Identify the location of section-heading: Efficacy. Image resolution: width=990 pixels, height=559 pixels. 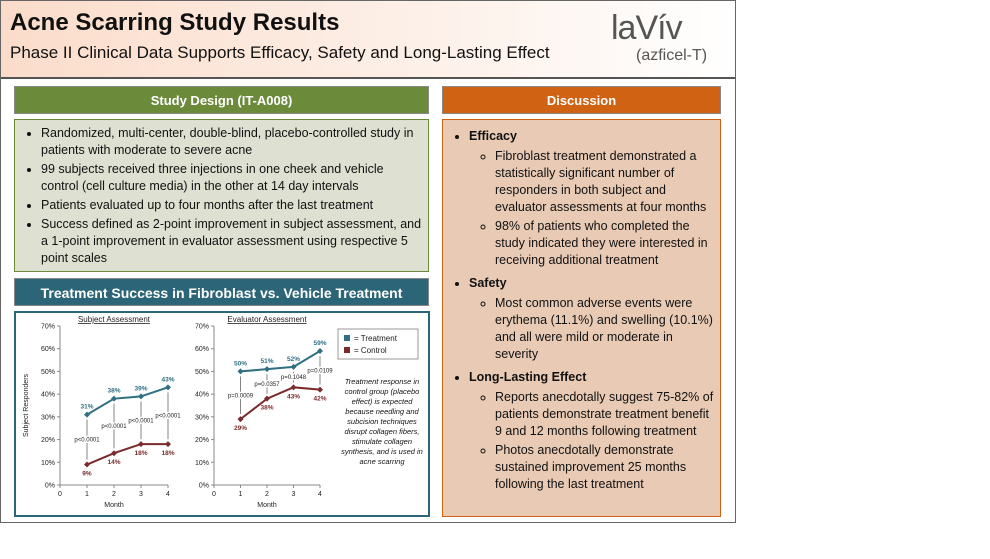
(493, 136).